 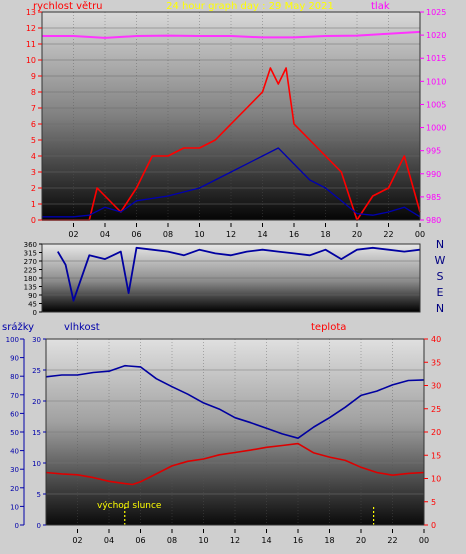 What do you see at coordinates (33, 124) in the screenshot?
I see `wind-y-tick-label: 6` at bounding box center [33, 124].